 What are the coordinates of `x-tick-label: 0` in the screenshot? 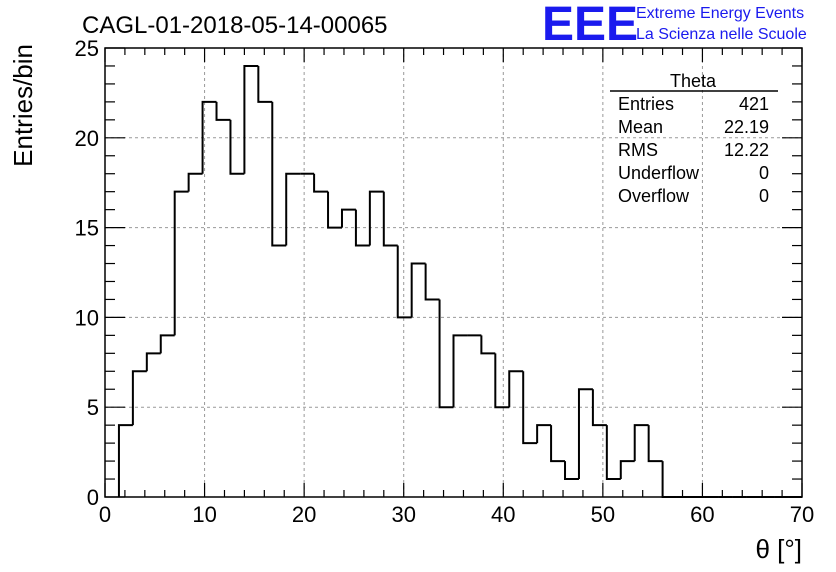 It's located at (105, 514).